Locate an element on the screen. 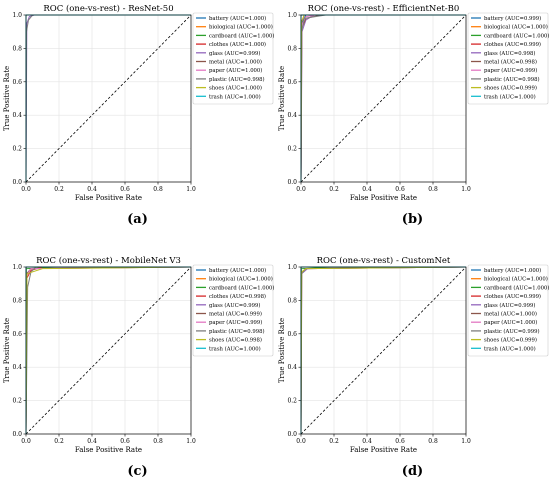 This screenshot has height=493, width=550. caption-c: (c) is located at coordinates (137, 471).